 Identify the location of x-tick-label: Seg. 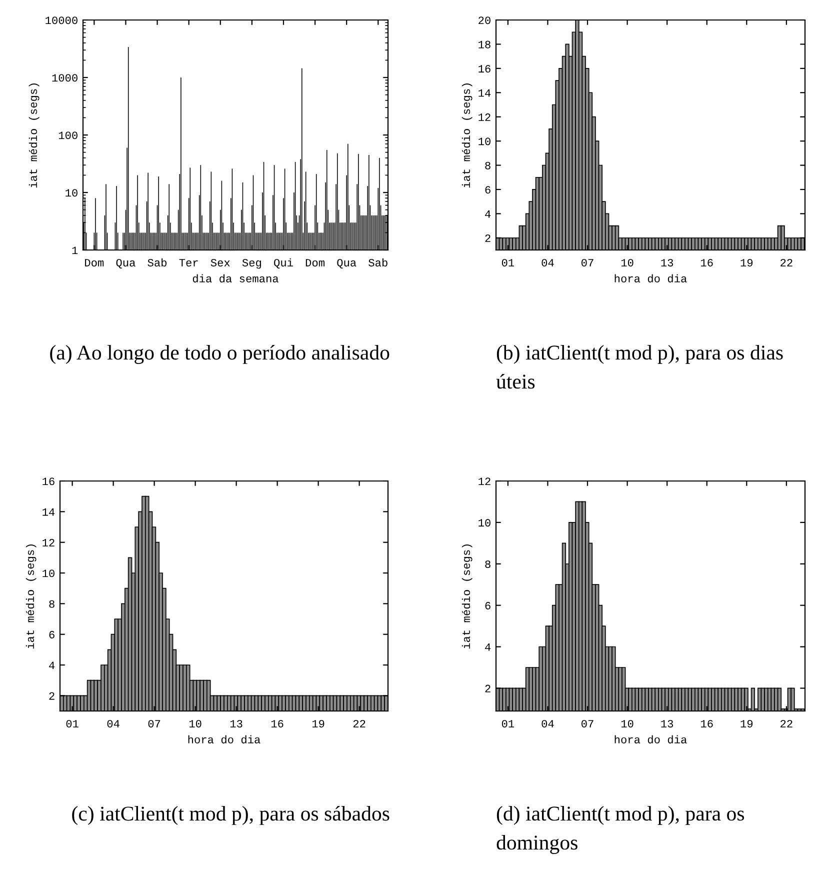
(251, 263).